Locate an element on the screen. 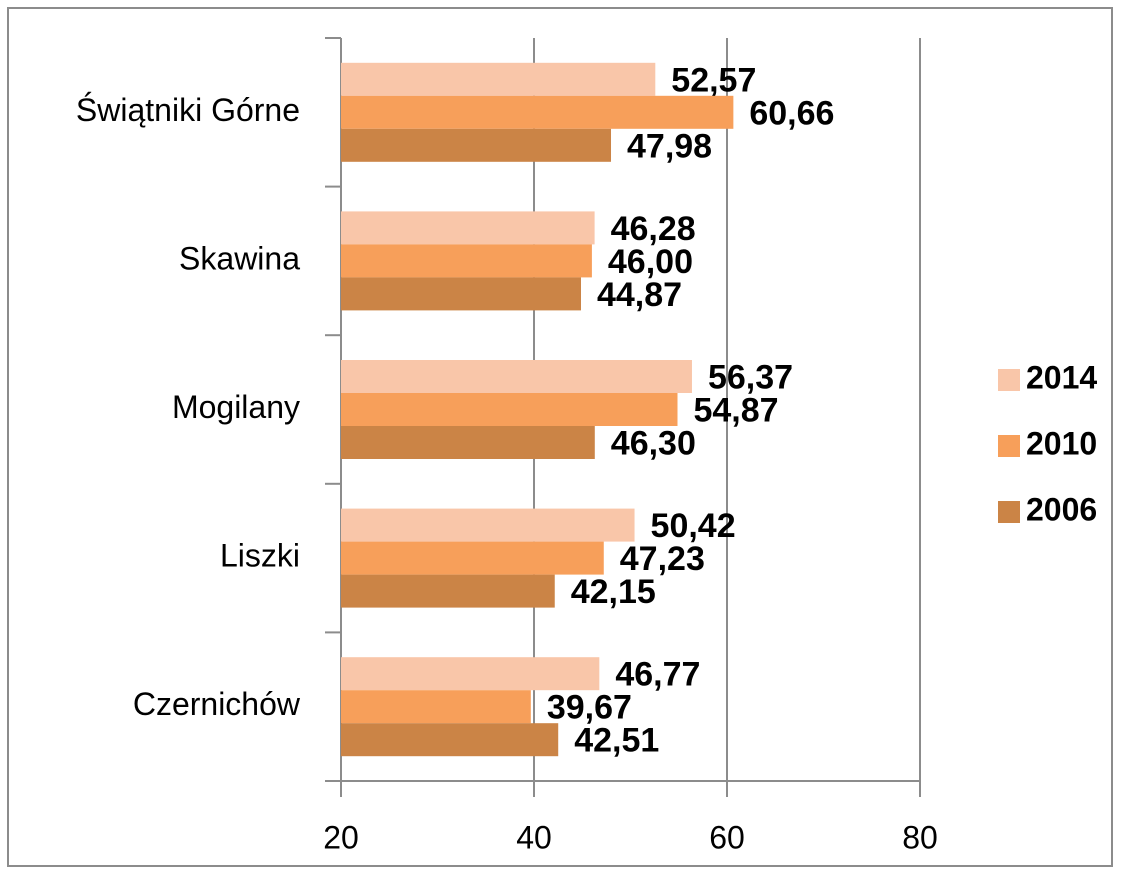 The width and height of the screenshot is (1121, 872). x-tick-label: 20 is located at coordinates (341, 837).